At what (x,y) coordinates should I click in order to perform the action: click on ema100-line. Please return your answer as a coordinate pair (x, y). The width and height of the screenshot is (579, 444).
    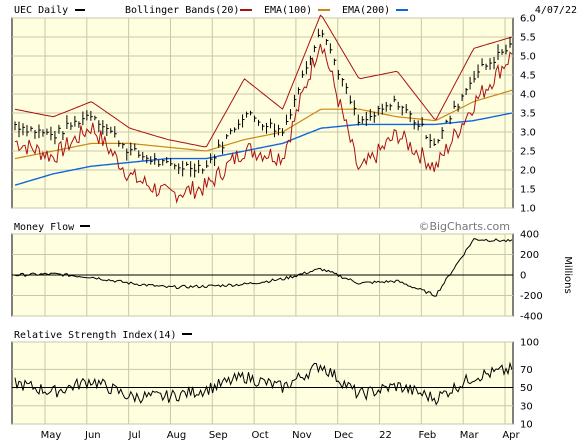
    Looking at the image, I should click on (263, 124).